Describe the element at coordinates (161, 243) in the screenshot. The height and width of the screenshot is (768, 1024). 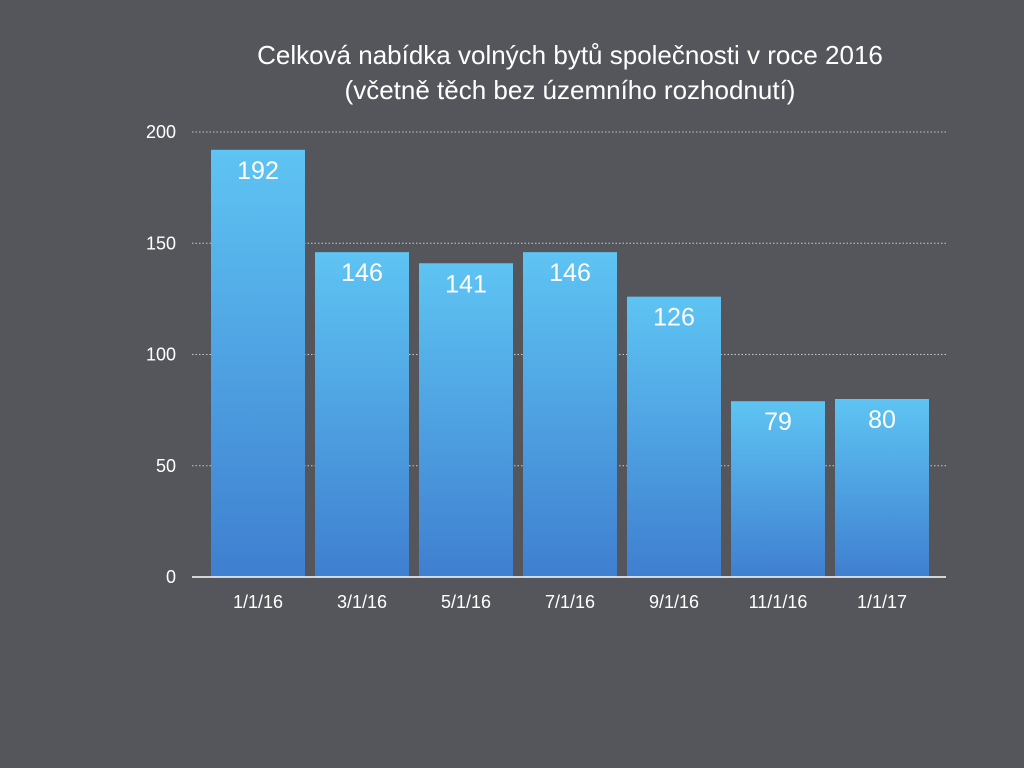
I see `y-tick-label: 150` at that location.